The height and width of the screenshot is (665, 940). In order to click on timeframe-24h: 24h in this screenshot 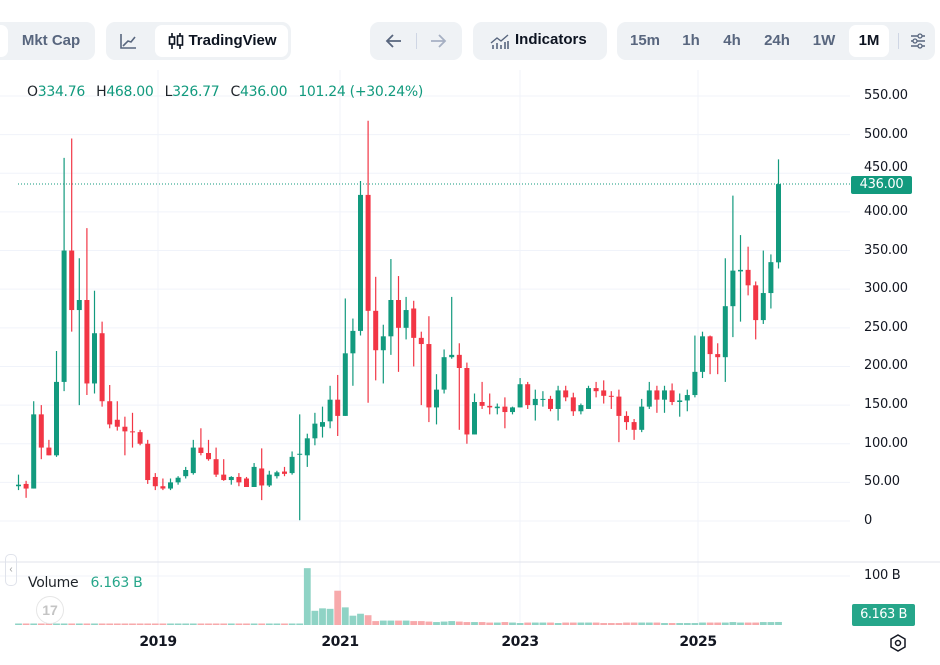, I will do `click(777, 40)`.